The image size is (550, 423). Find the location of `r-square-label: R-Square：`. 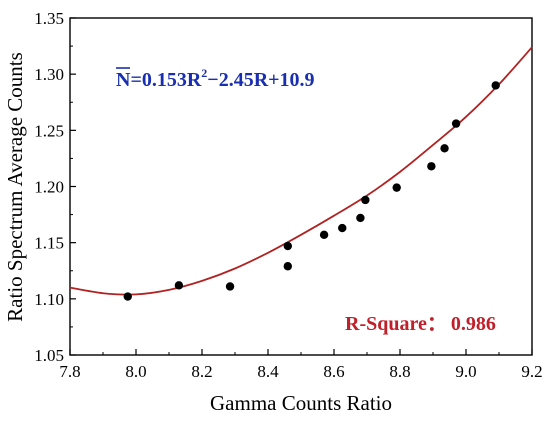

r-square-label: R-Square： is located at coordinates (396, 324).